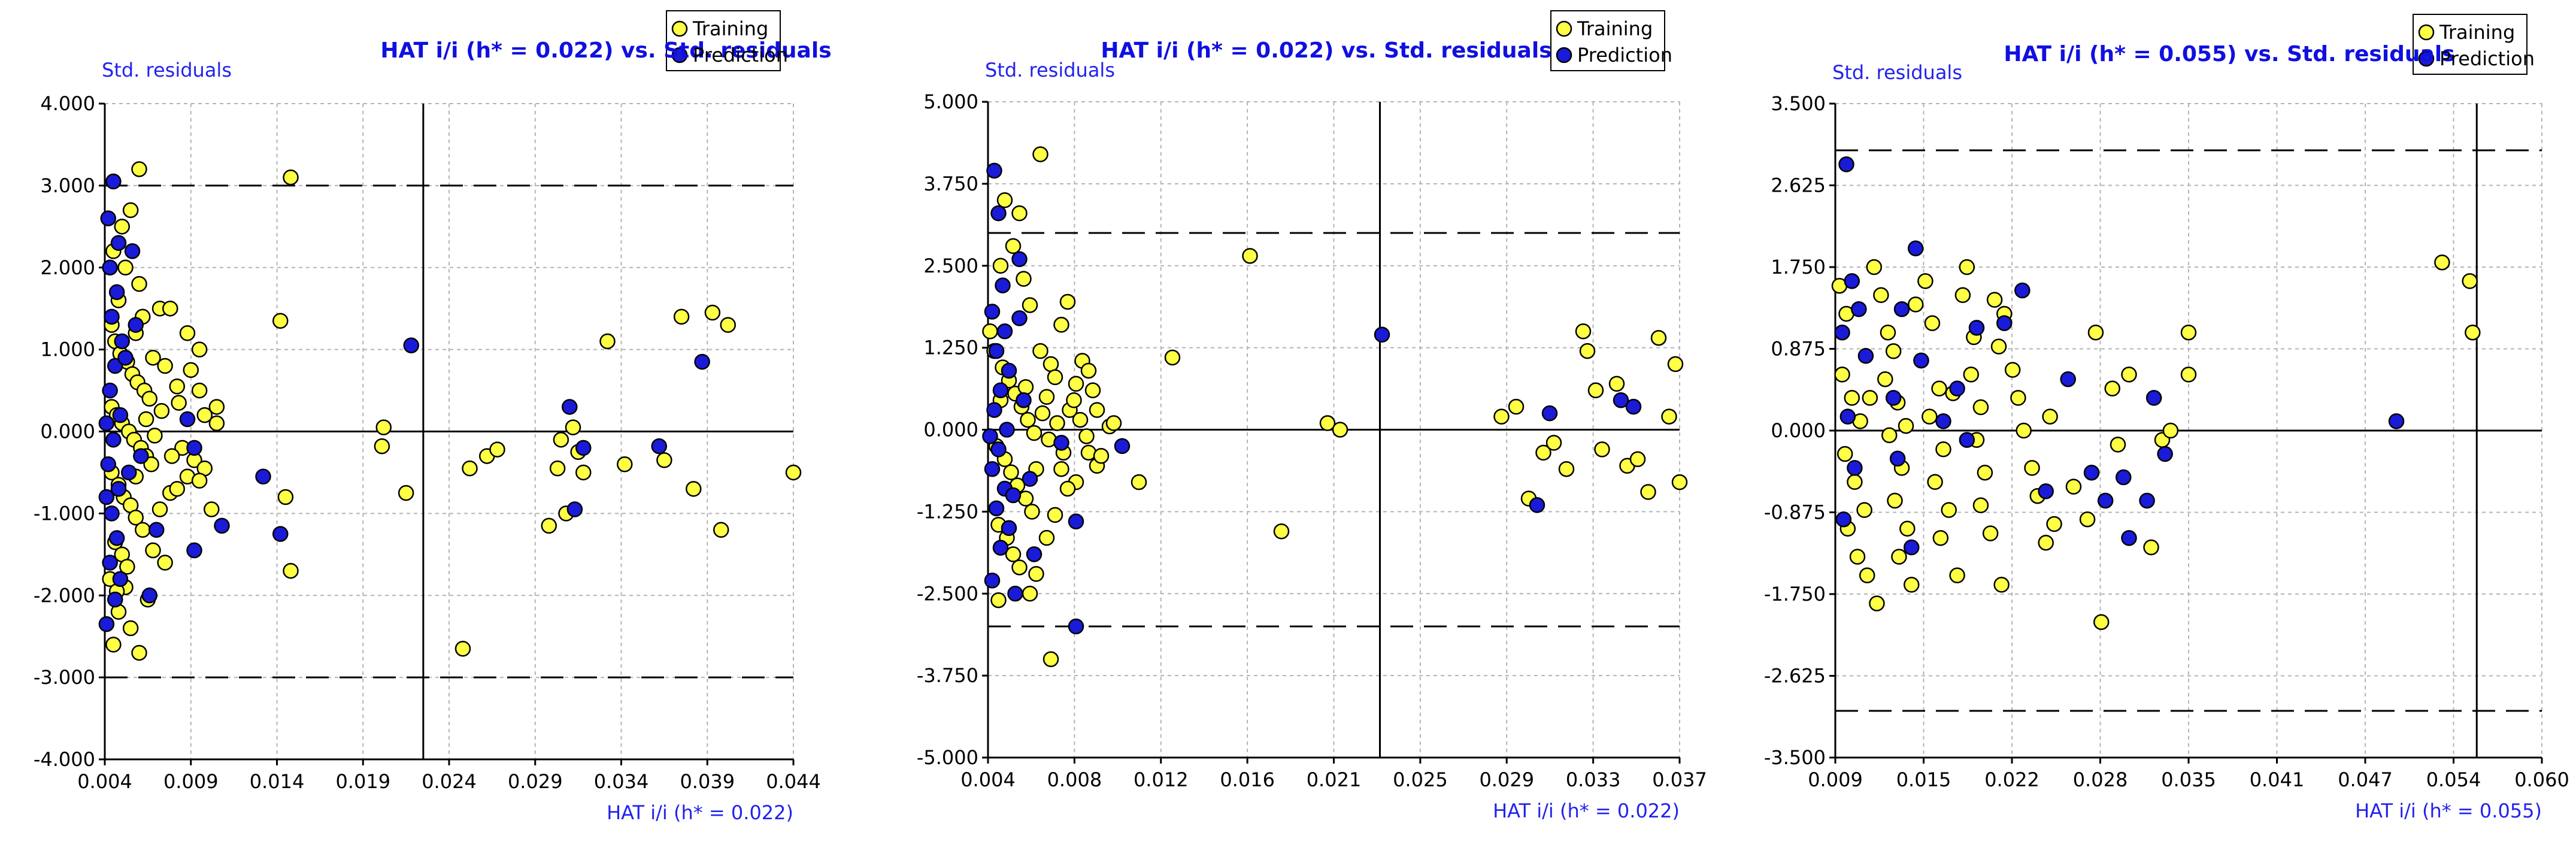 This screenshot has height=845, width=2576. Describe the element at coordinates (947, 511) in the screenshot. I see `y-tick-label: -1.250` at that location.